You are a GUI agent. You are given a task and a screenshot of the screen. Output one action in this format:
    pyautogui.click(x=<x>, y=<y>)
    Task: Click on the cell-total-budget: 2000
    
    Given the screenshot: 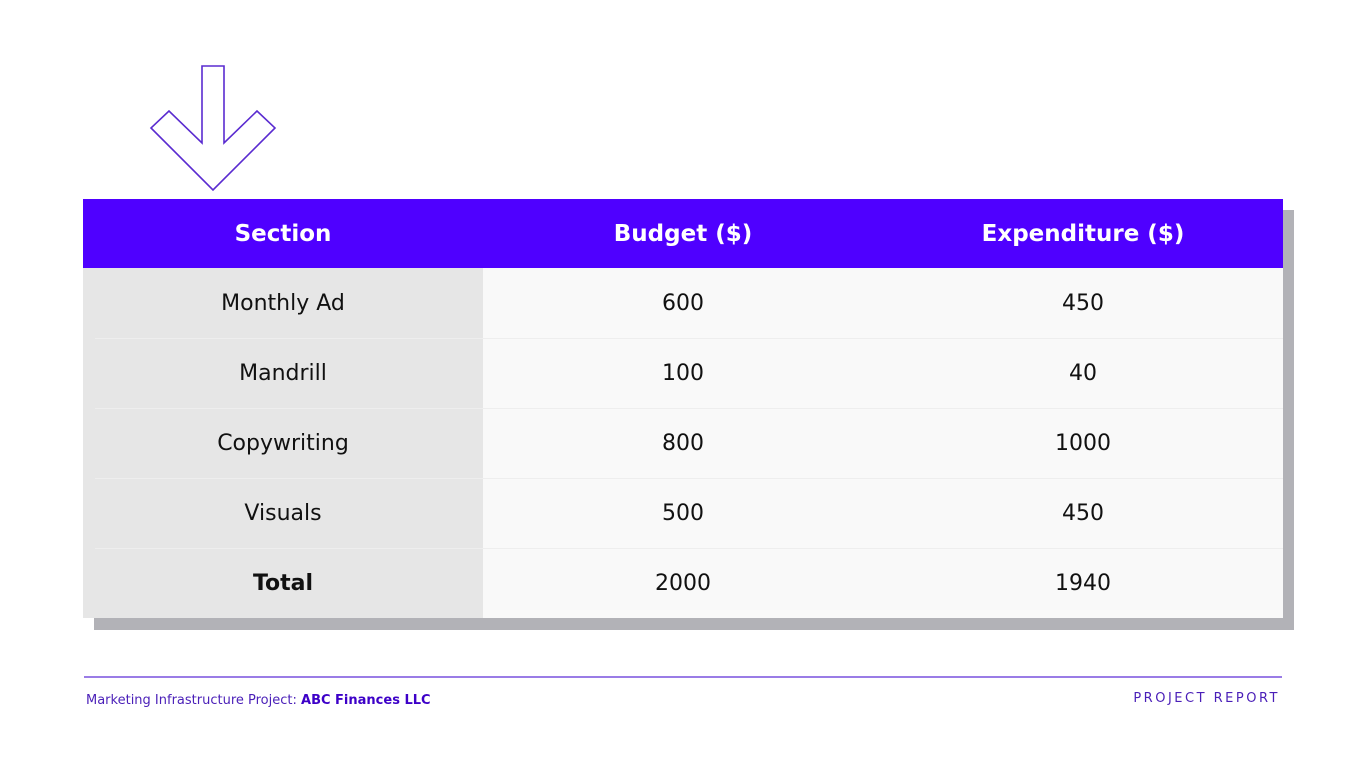 What is the action you would take?
    pyautogui.click(x=683, y=583)
    